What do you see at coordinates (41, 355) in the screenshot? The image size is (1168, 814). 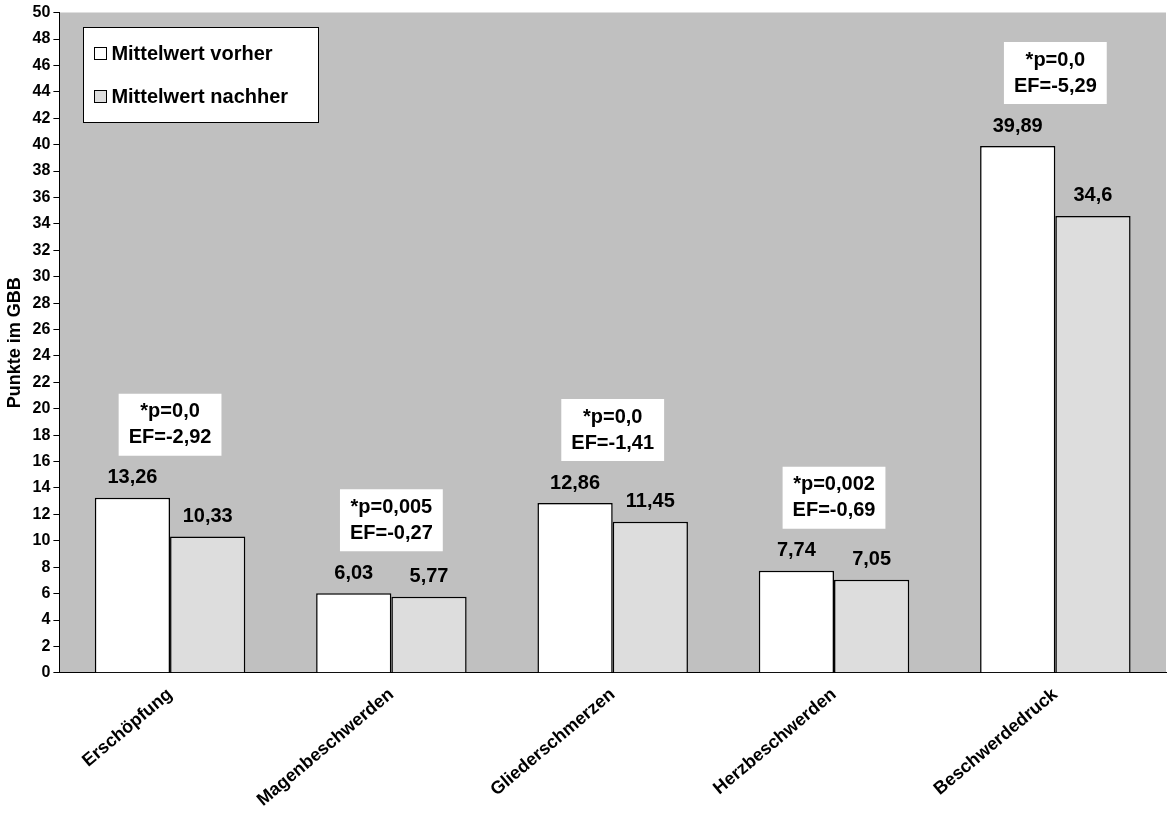 I see `y-tick-label: 24` at bounding box center [41, 355].